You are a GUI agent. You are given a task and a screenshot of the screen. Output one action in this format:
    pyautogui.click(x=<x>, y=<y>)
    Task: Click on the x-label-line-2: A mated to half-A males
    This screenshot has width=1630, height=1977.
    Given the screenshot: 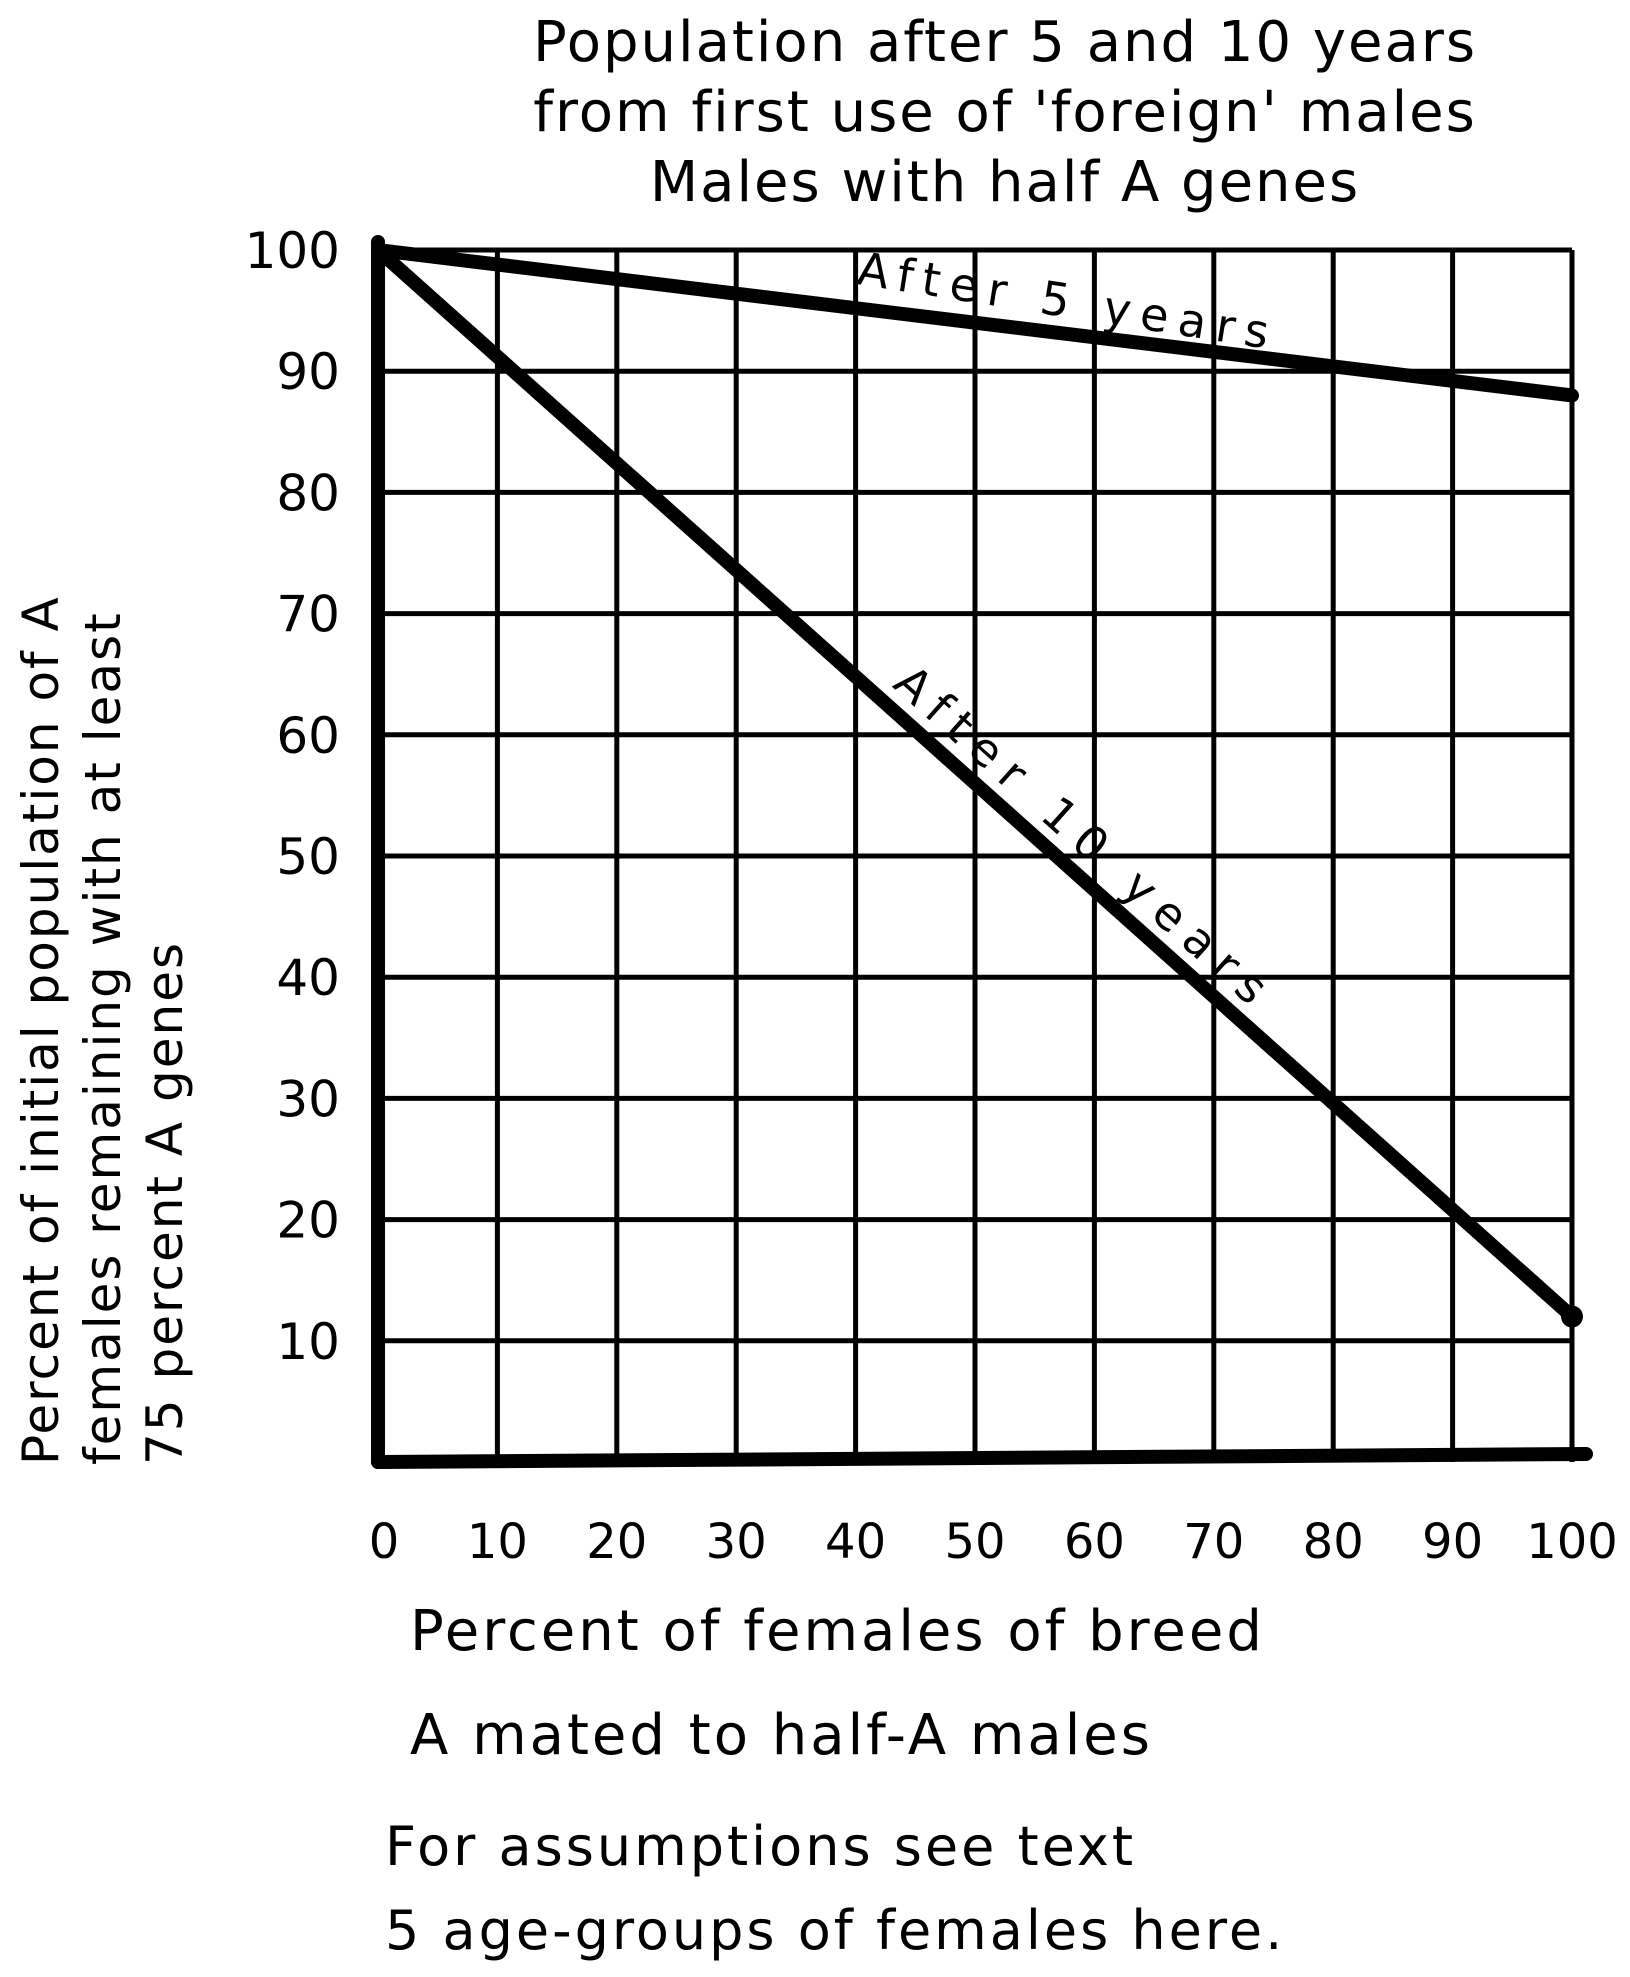 What is the action you would take?
    pyautogui.click(x=781, y=1735)
    